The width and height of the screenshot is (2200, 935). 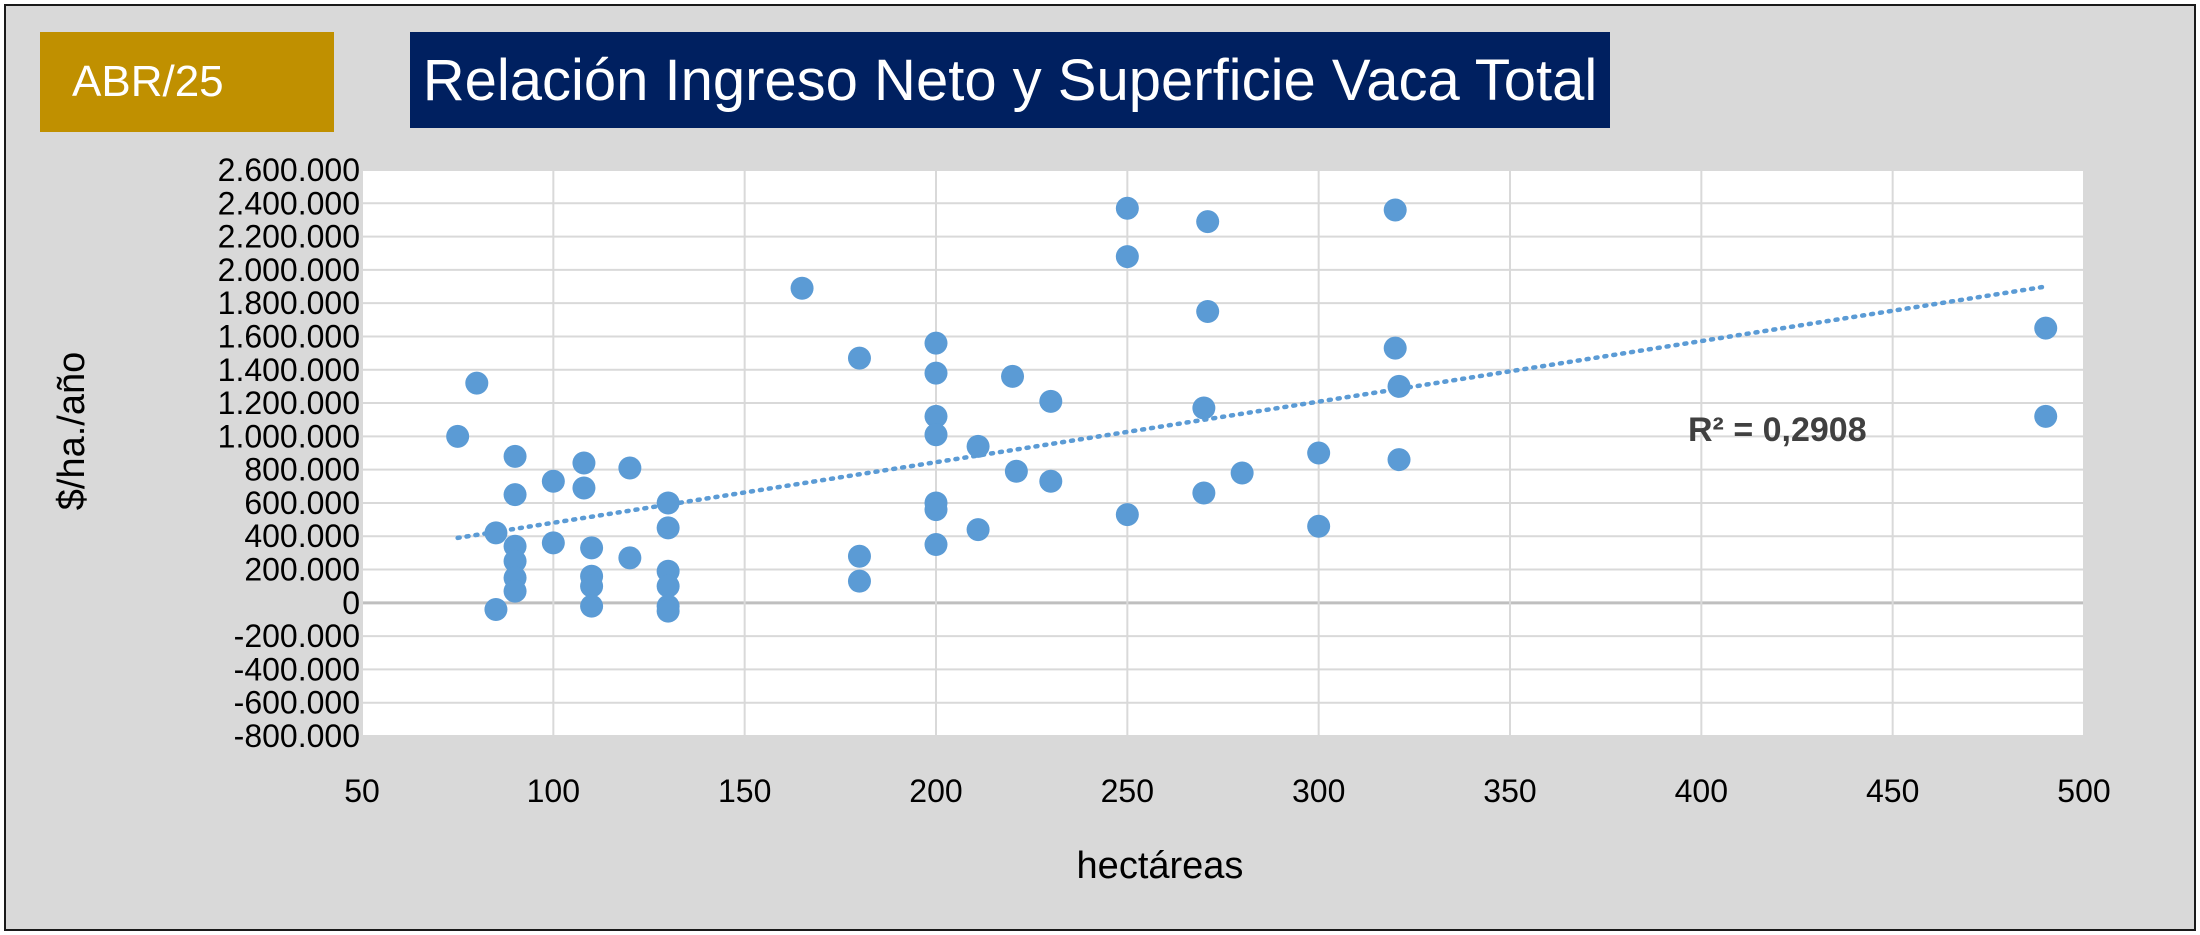 I want to click on x-axis-ticks: 50 100 150 200 250 300 350 400 450 500, so click(x=1227, y=791).